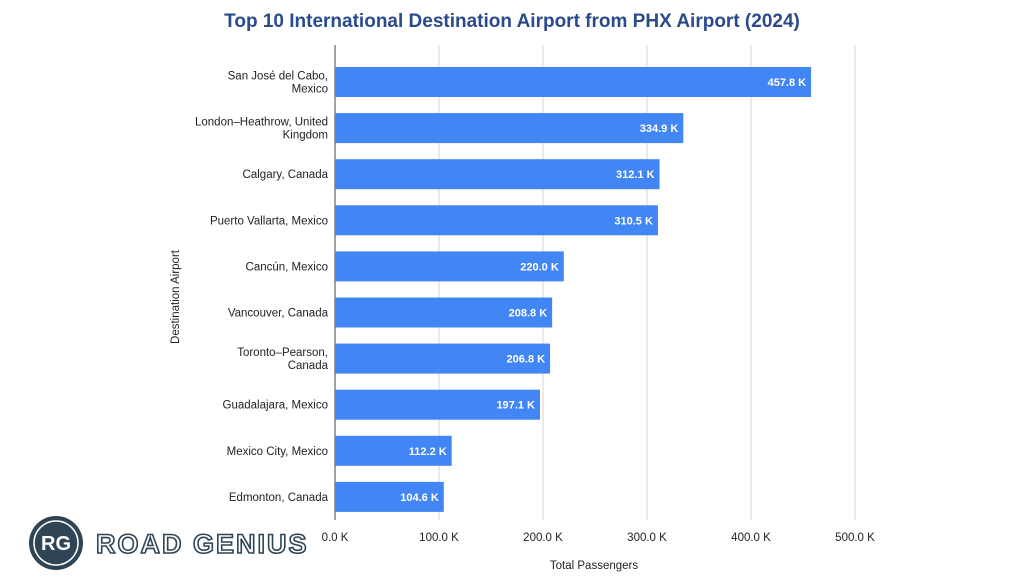 The image size is (1024, 582). What do you see at coordinates (594, 566) in the screenshot?
I see `x-axis-title: Total Passengers` at bounding box center [594, 566].